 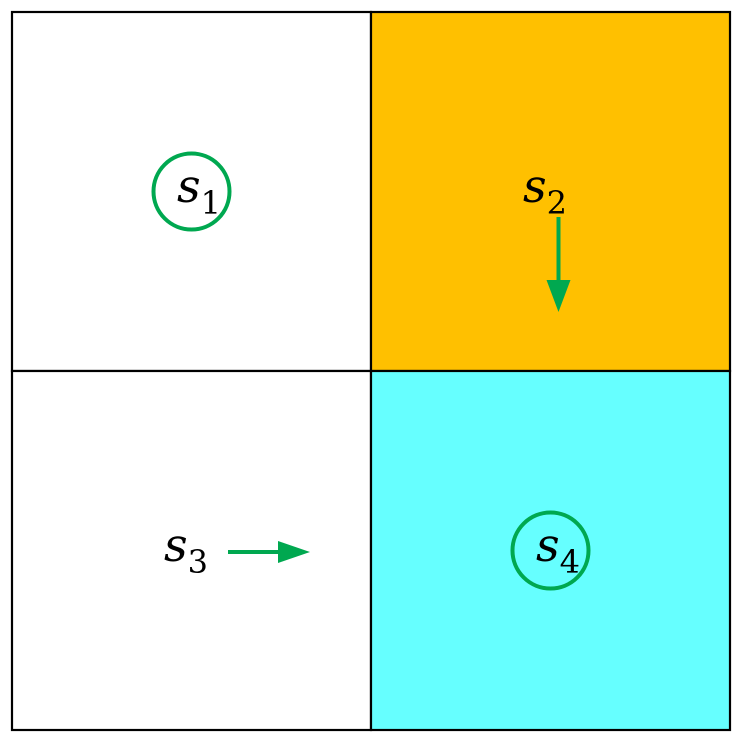 What do you see at coordinates (570, 562) in the screenshot?
I see `state-label-subscript: 4` at bounding box center [570, 562].